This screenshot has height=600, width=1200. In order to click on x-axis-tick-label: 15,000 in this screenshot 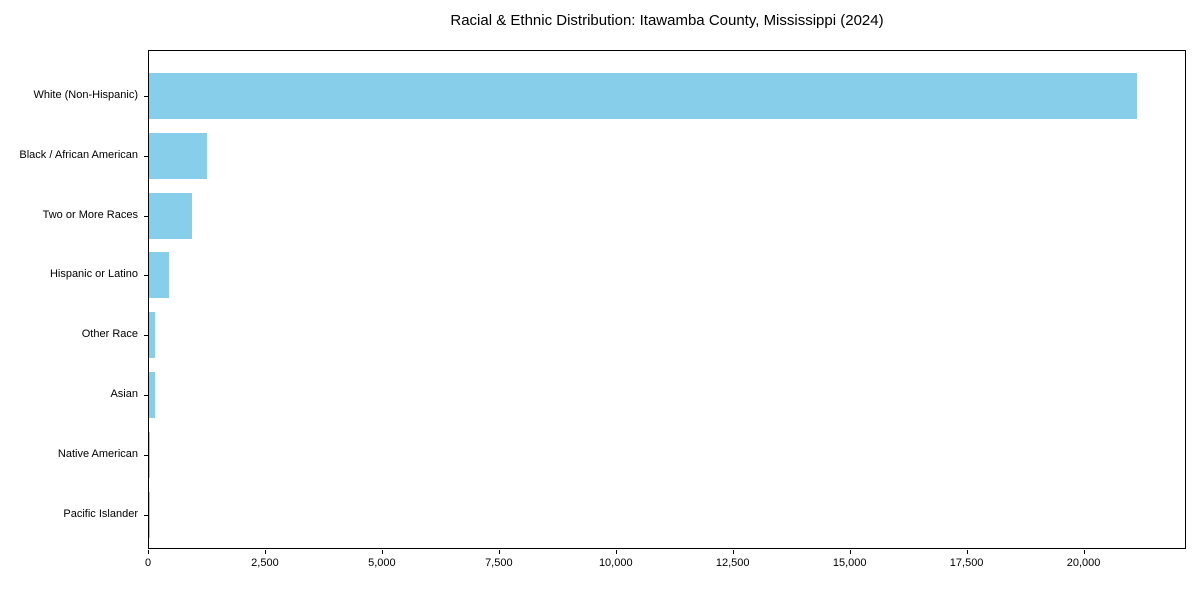, I will do `click(849, 563)`.